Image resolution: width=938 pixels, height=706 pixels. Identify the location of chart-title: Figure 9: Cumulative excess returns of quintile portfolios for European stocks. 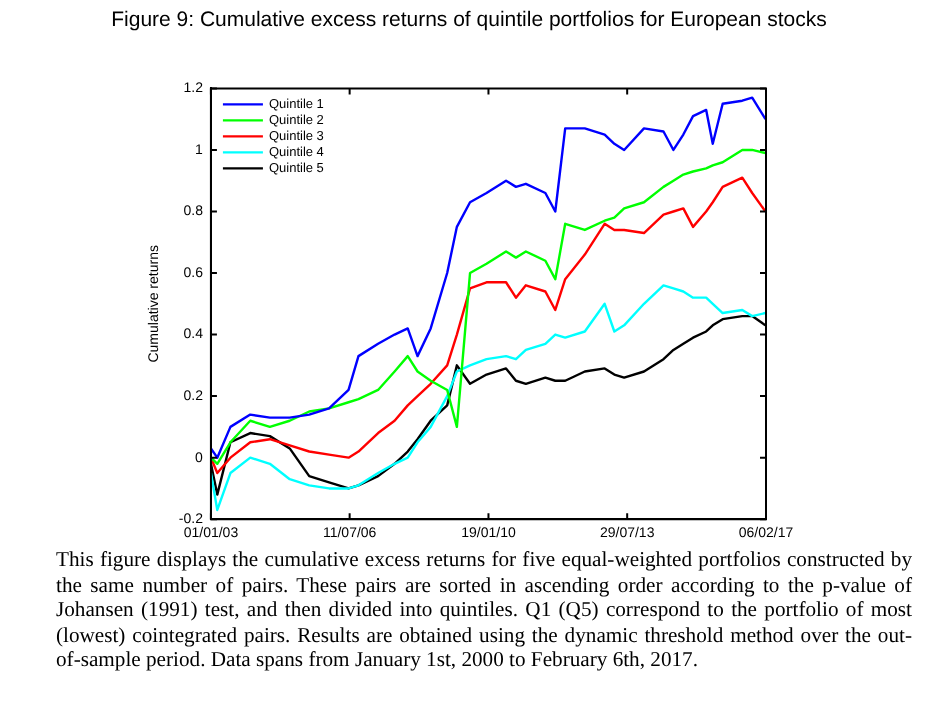
(469, 20).